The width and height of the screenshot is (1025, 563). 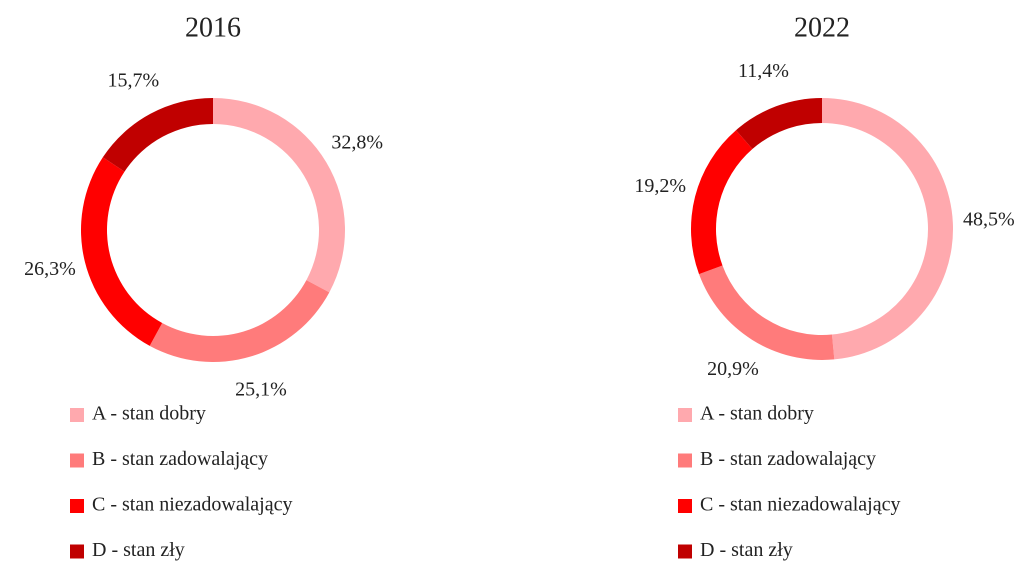 What do you see at coordinates (763, 71) in the screenshot?
I see `data-label: 11,4%` at bounding box center [763, 71].